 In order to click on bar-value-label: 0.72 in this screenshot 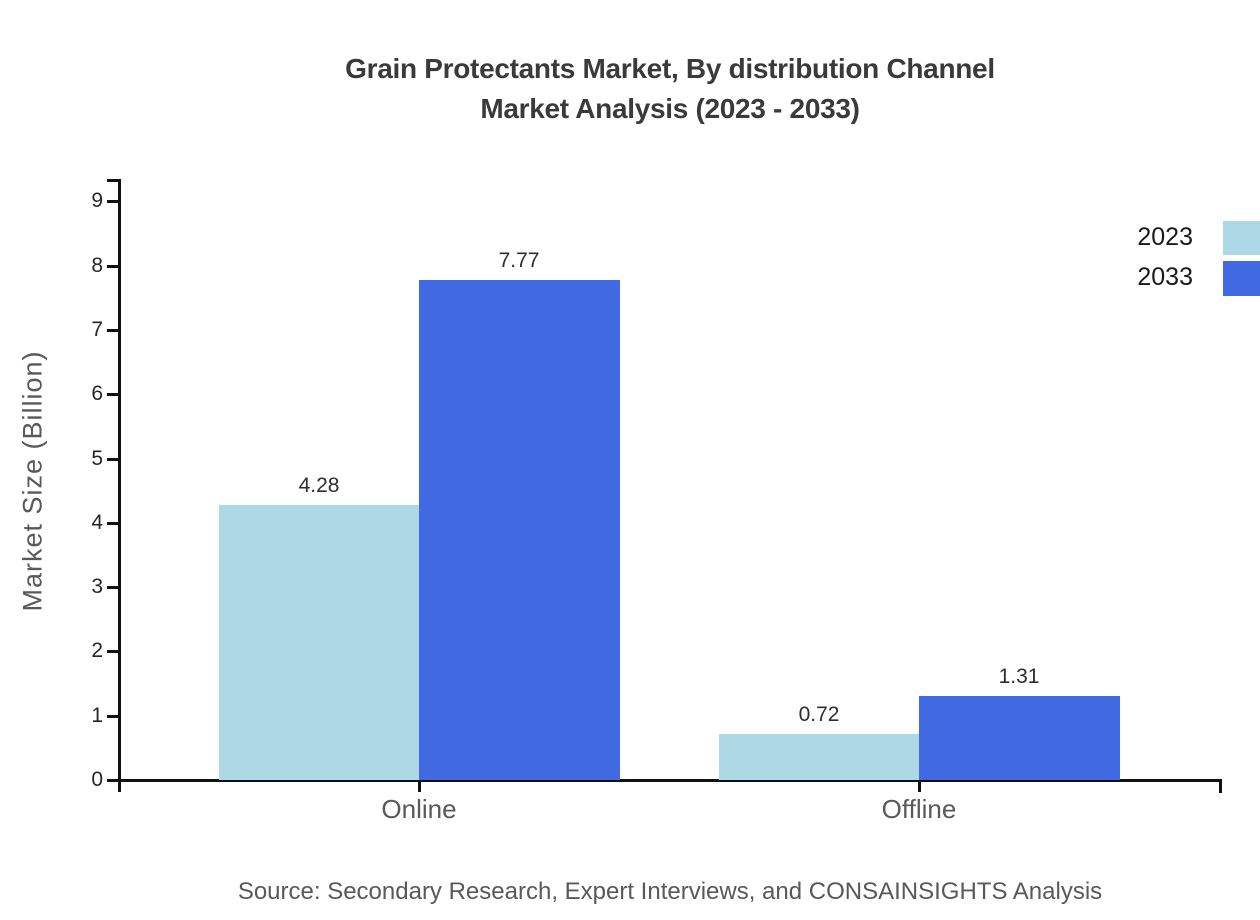, I will do `click(819, 714)`.